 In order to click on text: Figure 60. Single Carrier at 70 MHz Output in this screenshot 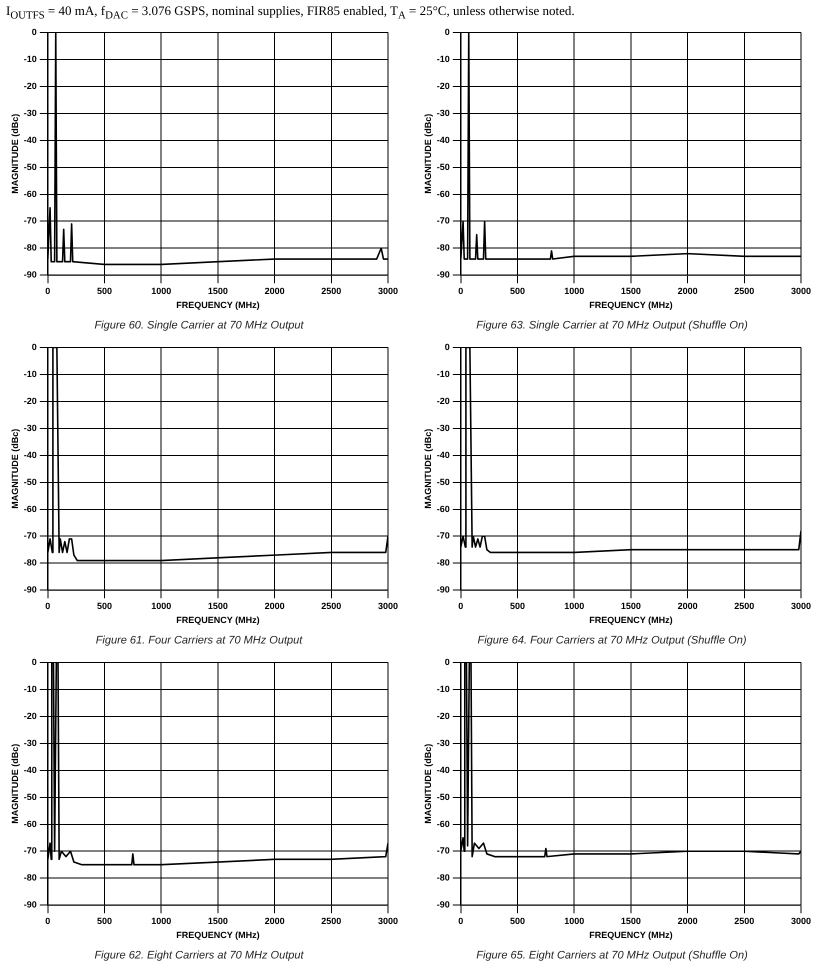, I will do `click(199, 325)`.